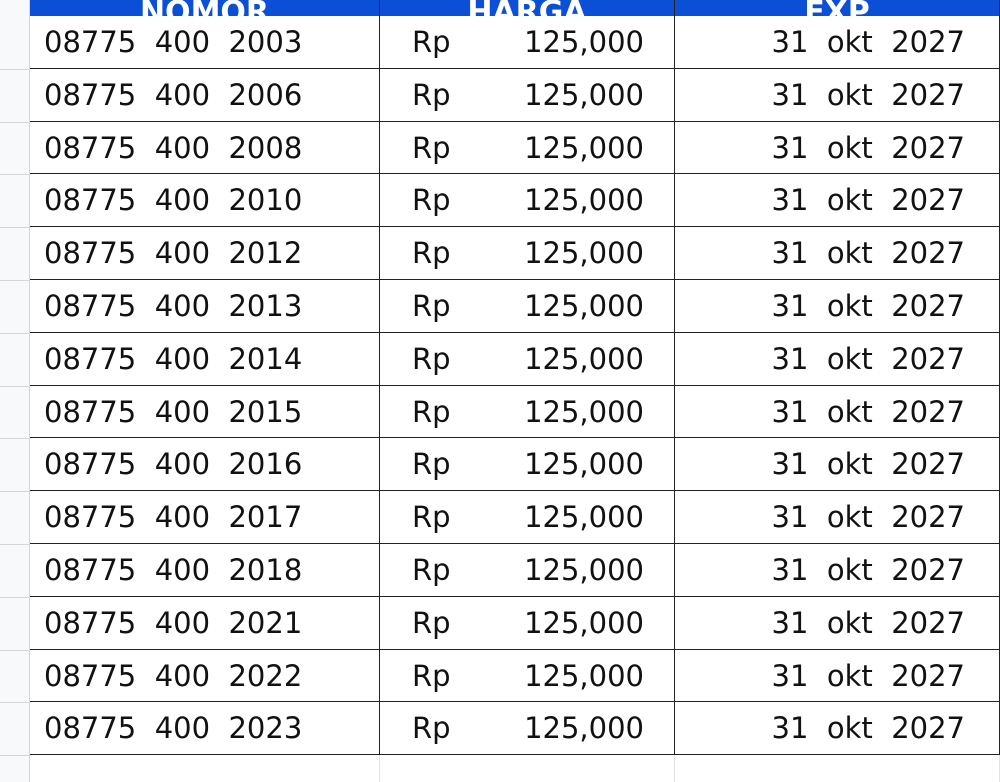 The height and width of the screenshot is (782, 1000). I want to click on header-text: NOMOR, so click(204, 15).